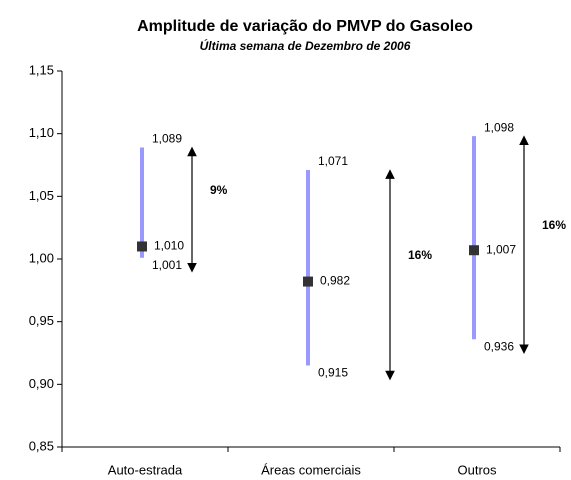 Image resolution: width=571 pixels, height=480 pixels. Describe the element at coordinates (335, 281) in the screenshot. I see `mean-label: 0,982` at that location.